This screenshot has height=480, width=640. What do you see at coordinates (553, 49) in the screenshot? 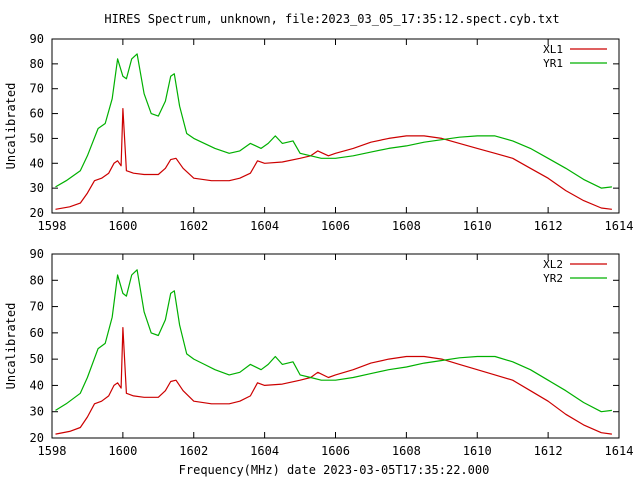
I see `legend-label-XL1: XL1` at bounding box center [553, 49].